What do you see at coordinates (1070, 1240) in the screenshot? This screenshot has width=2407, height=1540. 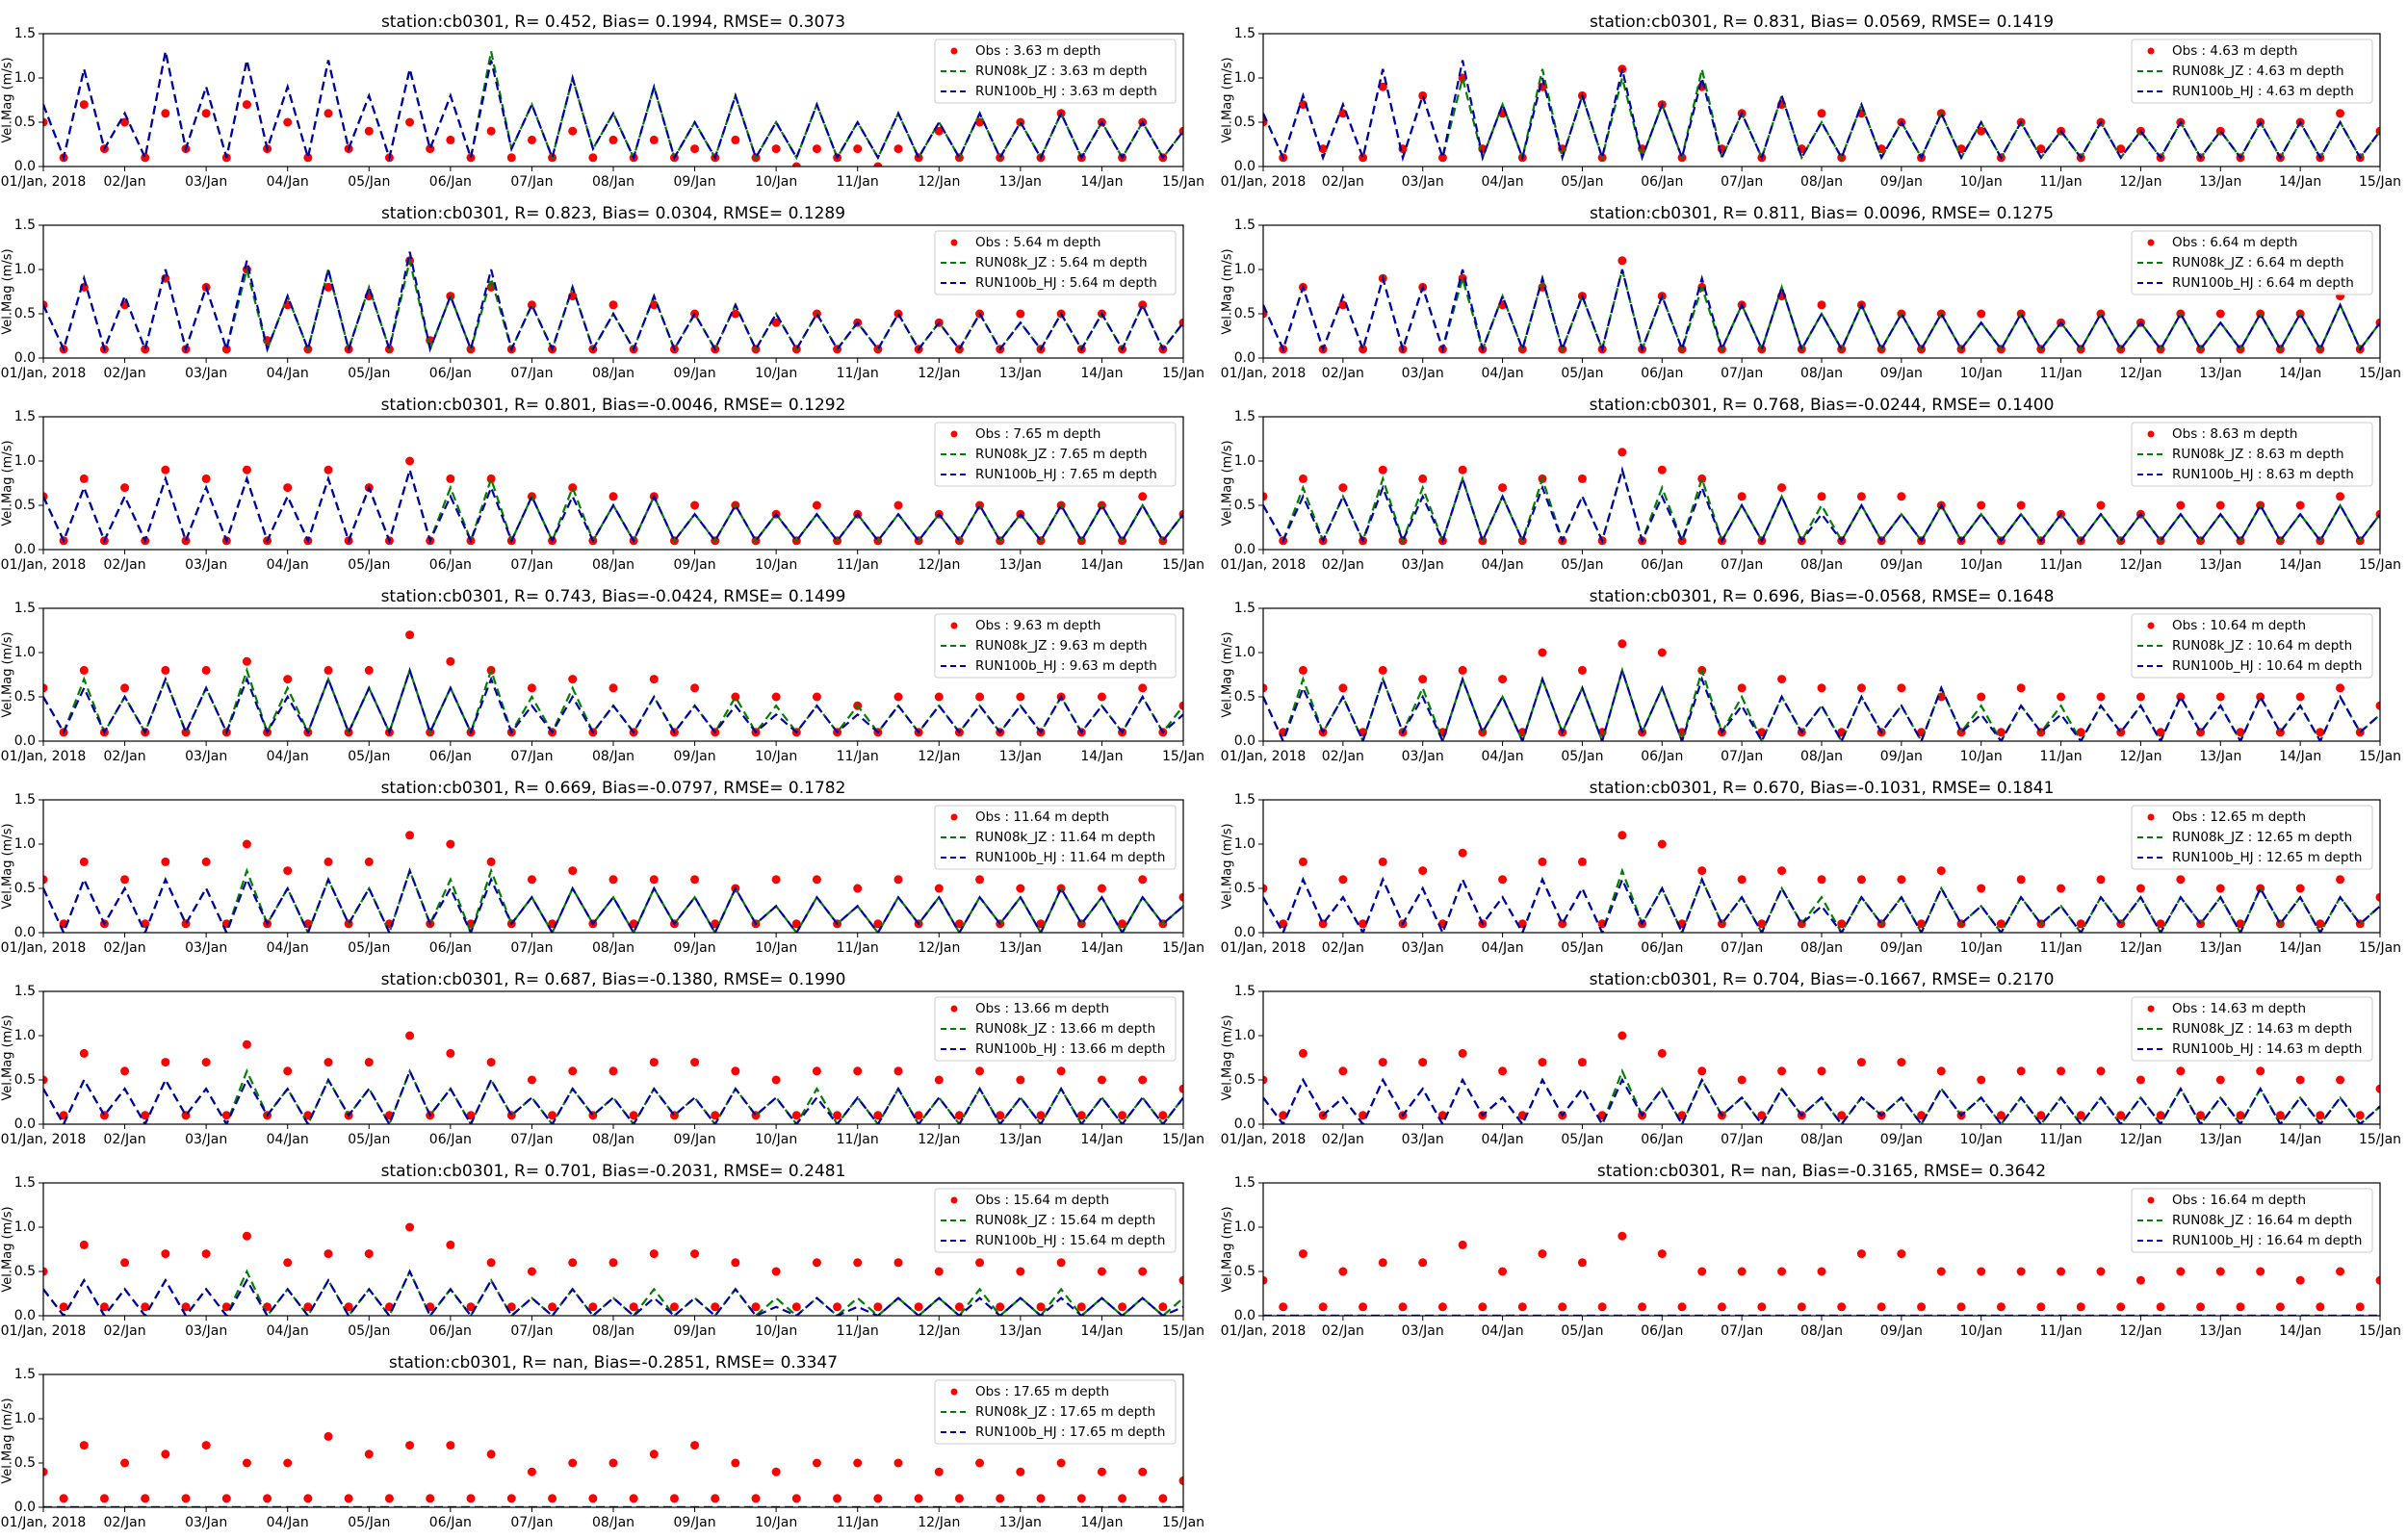 I see `legend-label: RUN100b_HJ : 15.64 m depth` at bounding box center [1070, 1240].